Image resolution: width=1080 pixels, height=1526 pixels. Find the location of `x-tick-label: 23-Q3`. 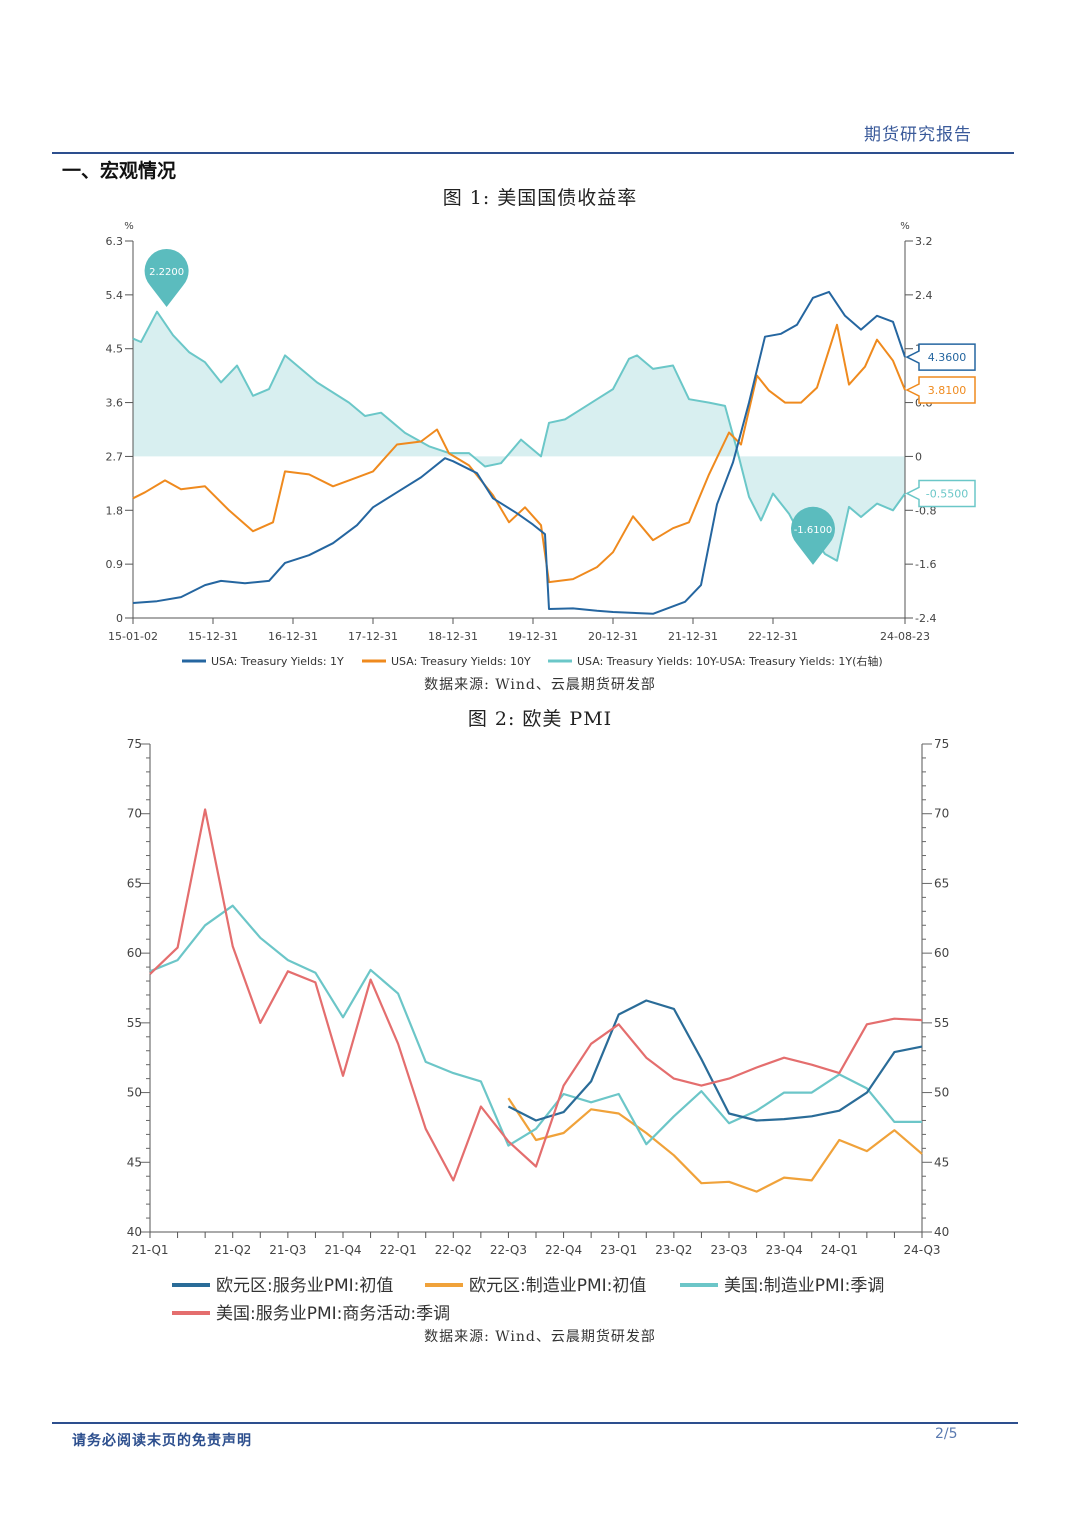

x-tick-label: 23-Q3 is located at coordinates (728, 1250).